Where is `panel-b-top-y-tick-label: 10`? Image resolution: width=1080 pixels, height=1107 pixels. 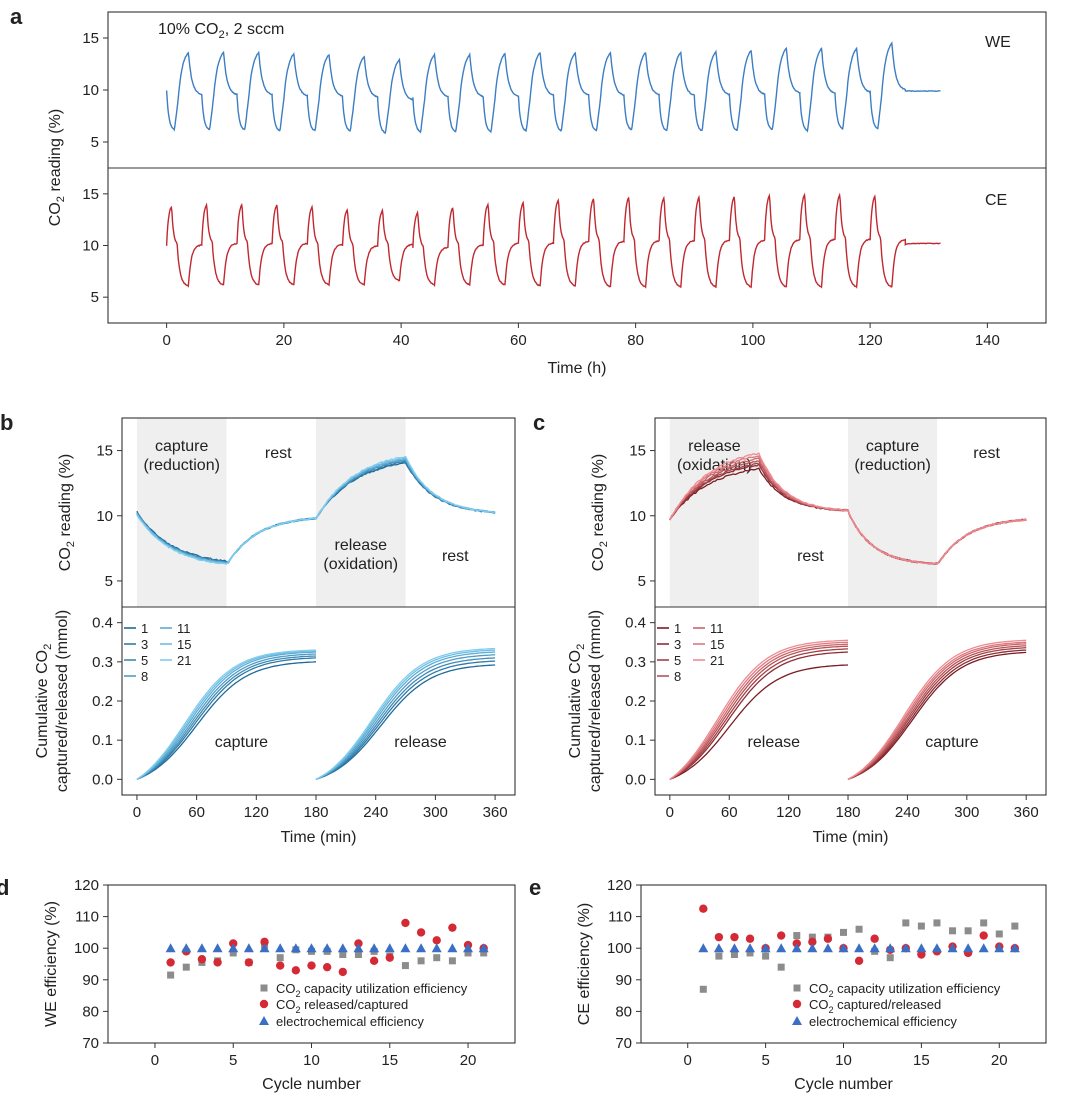 panel-b-top-y-tick-label: 10 is located at coordinates (104, 516).